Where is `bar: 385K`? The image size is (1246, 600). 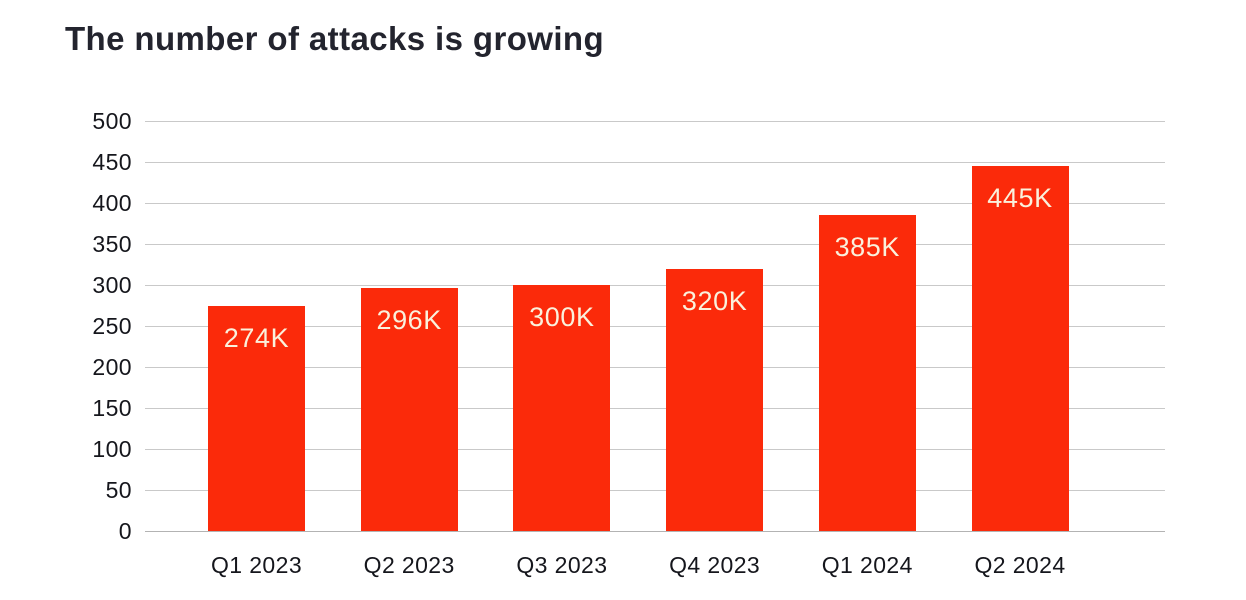
bar: 385K is located at coordinates (867, 373).